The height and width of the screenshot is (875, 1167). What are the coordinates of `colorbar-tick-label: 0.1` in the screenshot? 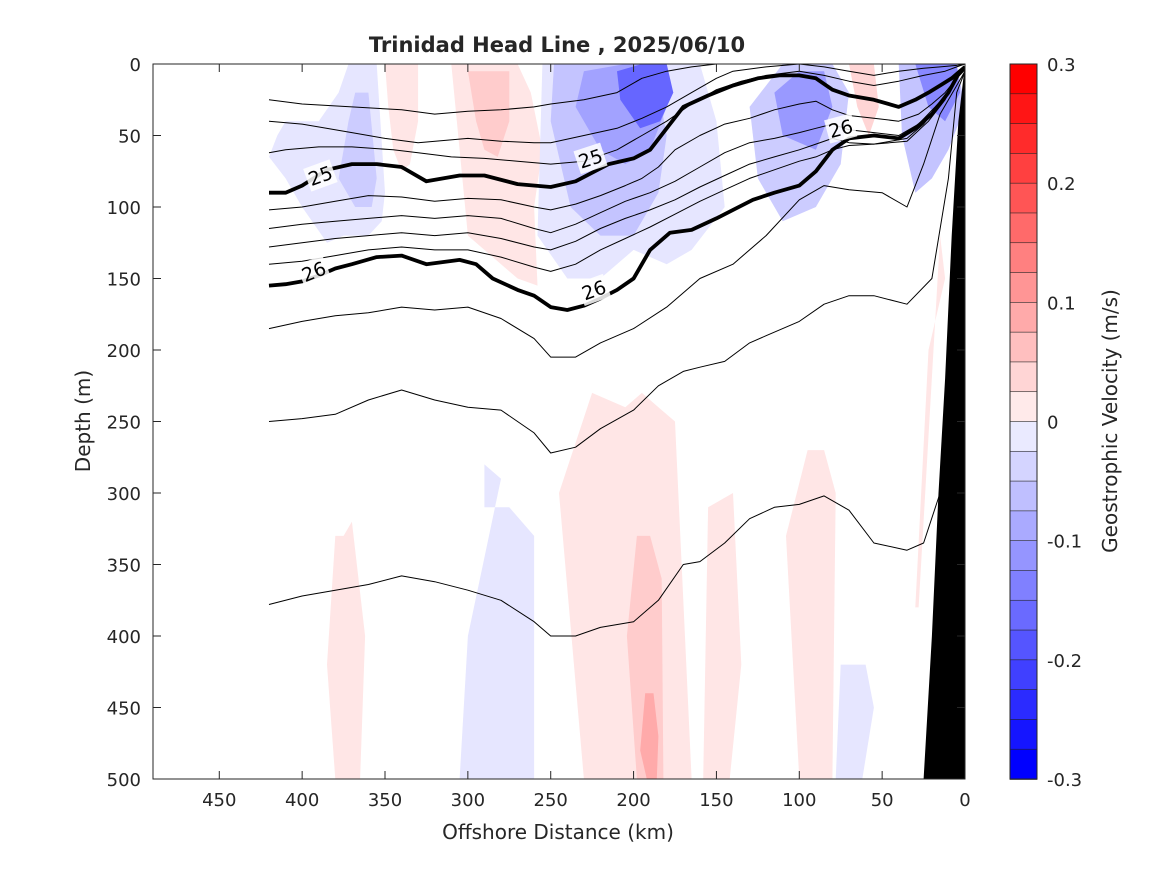 It's located at (1061, 303).